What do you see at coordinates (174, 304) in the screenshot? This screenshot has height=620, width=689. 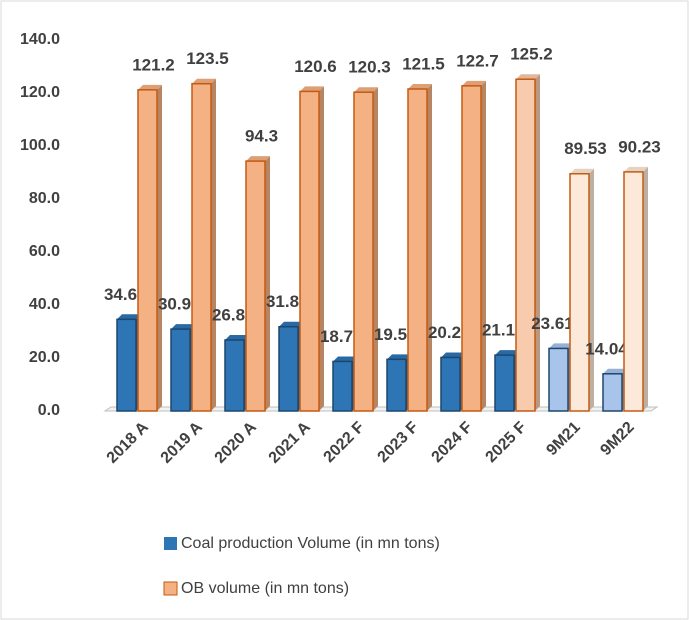 I see `data-label: 30.9` at bounding box center [174, 304].